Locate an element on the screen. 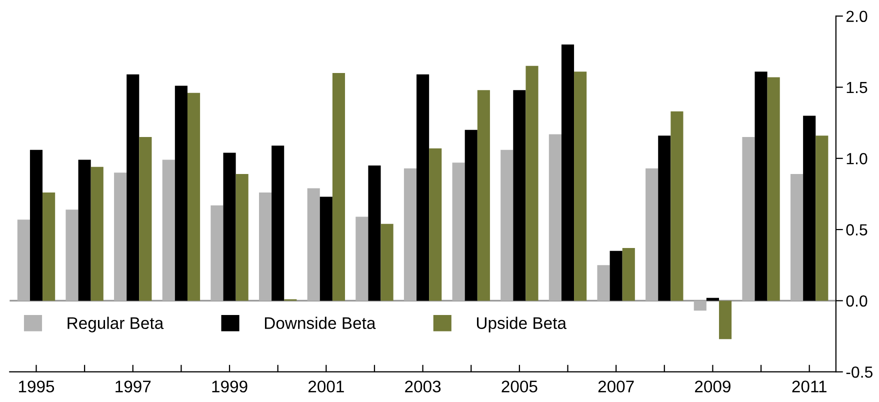  x-tick-label: 2005 is located at coordinates (520, 386).